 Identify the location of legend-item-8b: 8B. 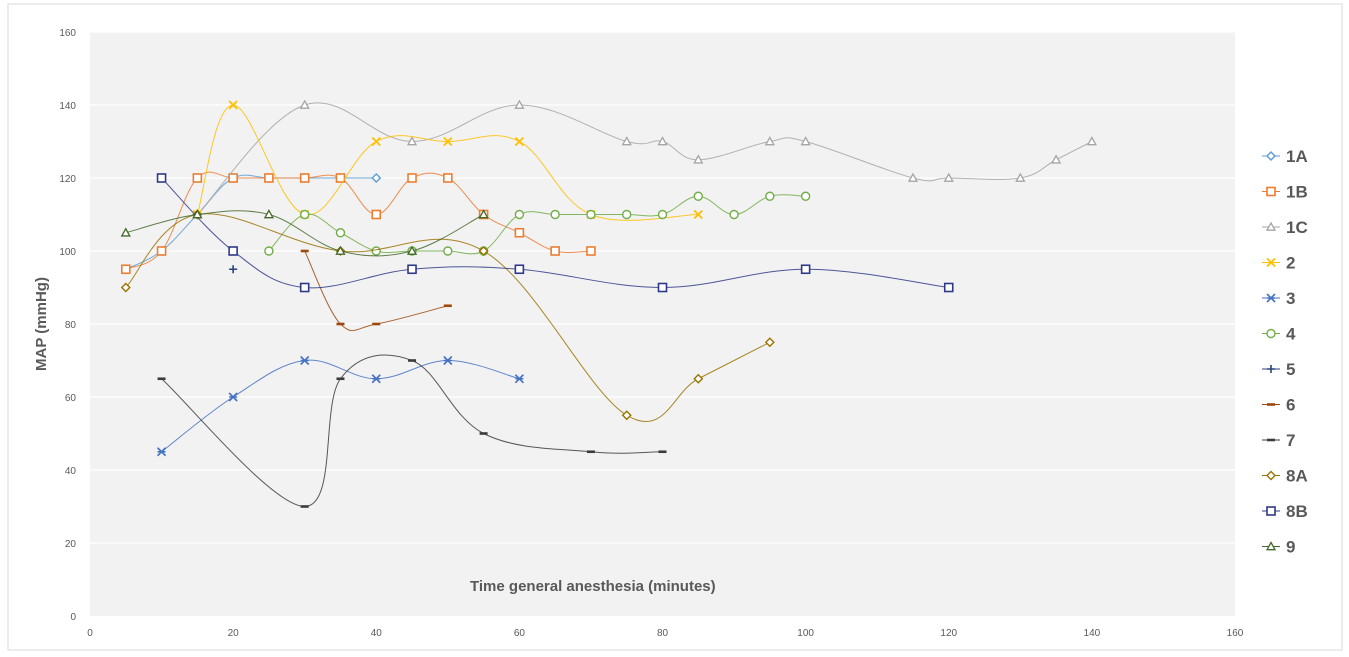
(1285, 511).